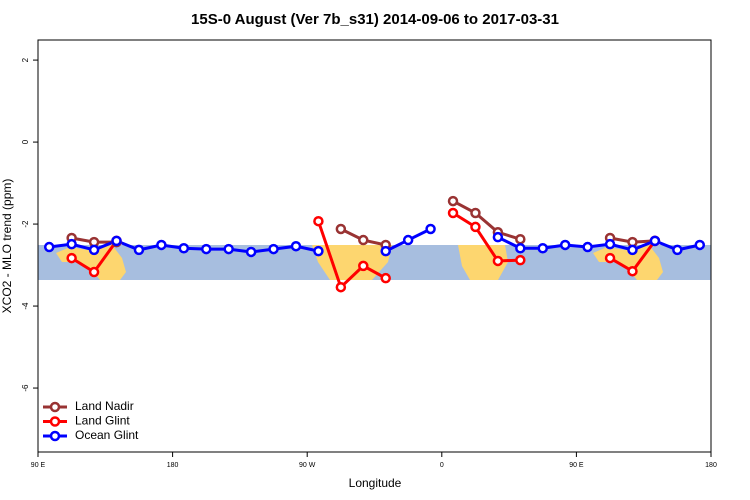 The image size is (750, 500). I want to click on legend-label: Land Nadir, so click(104, 406).